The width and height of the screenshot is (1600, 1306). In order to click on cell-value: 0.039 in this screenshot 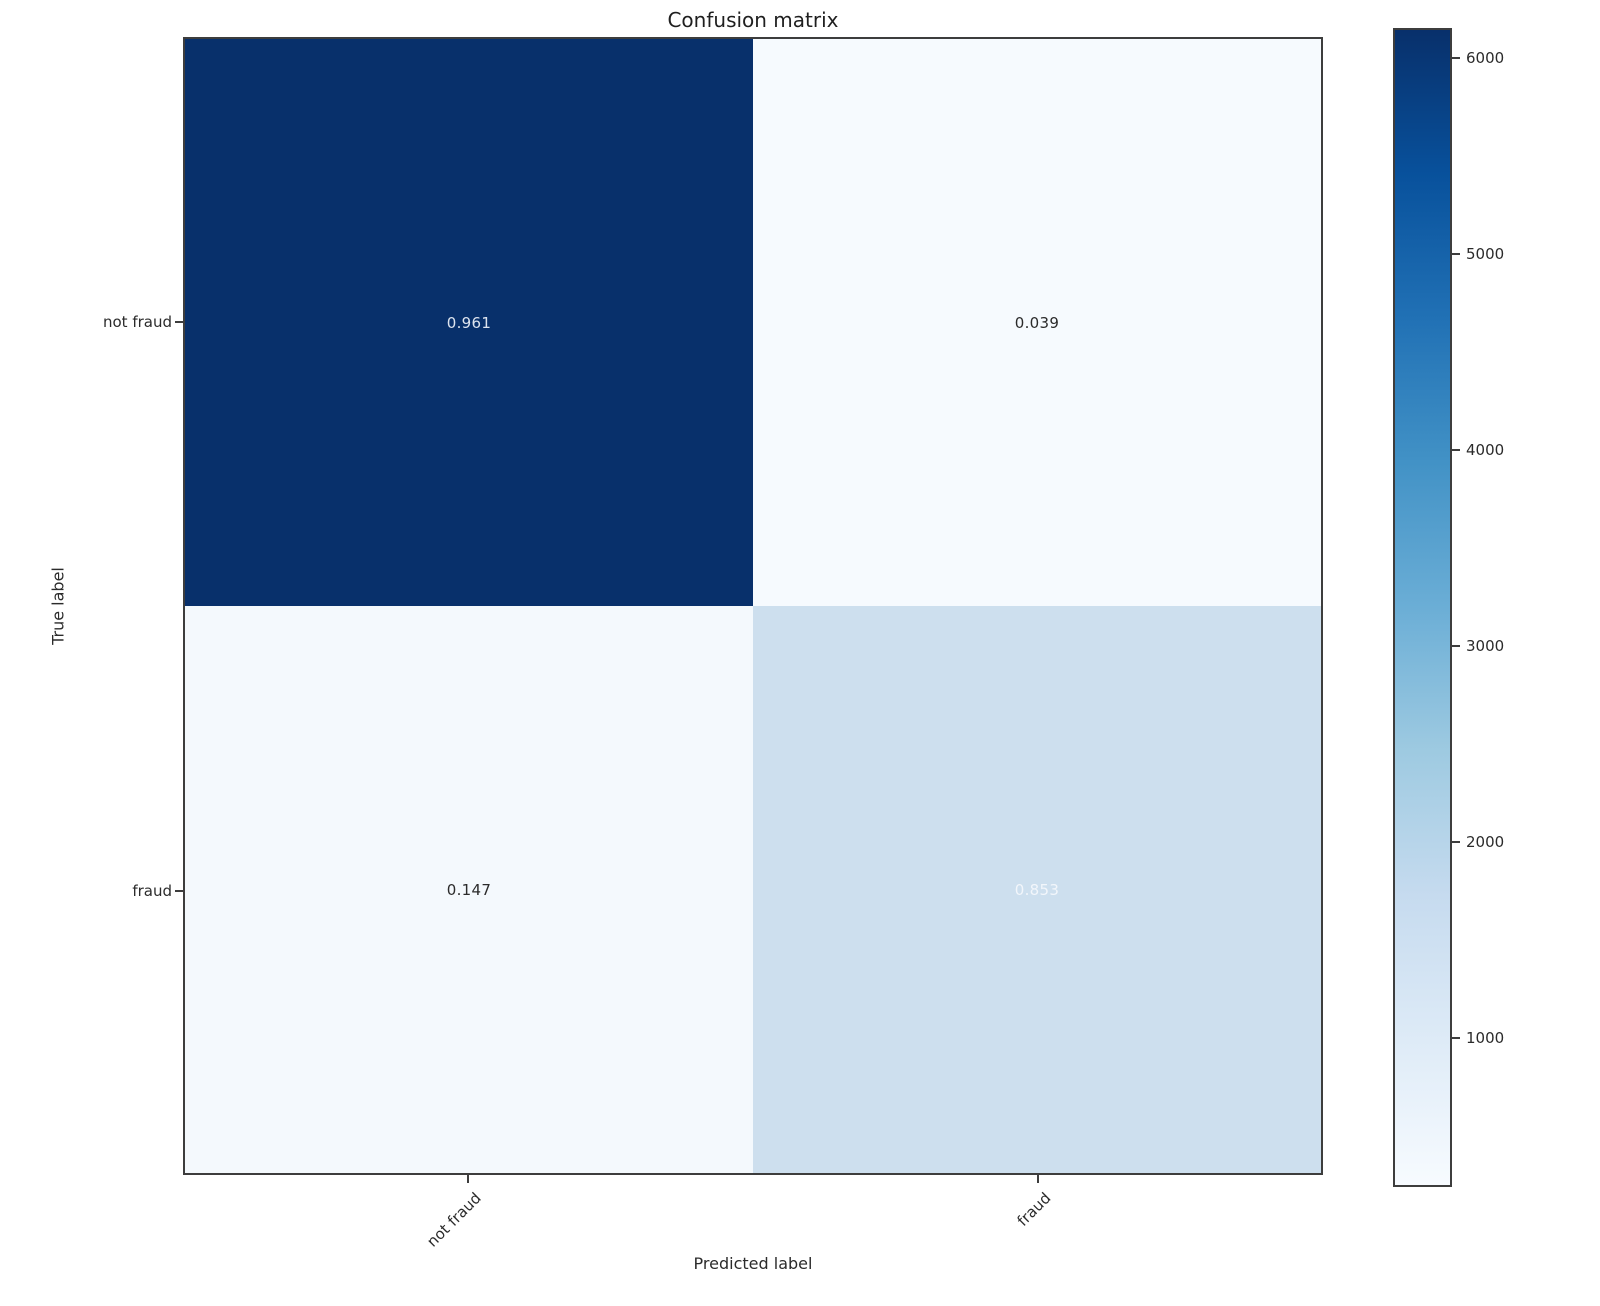, I will do `click(1037, 322)`.